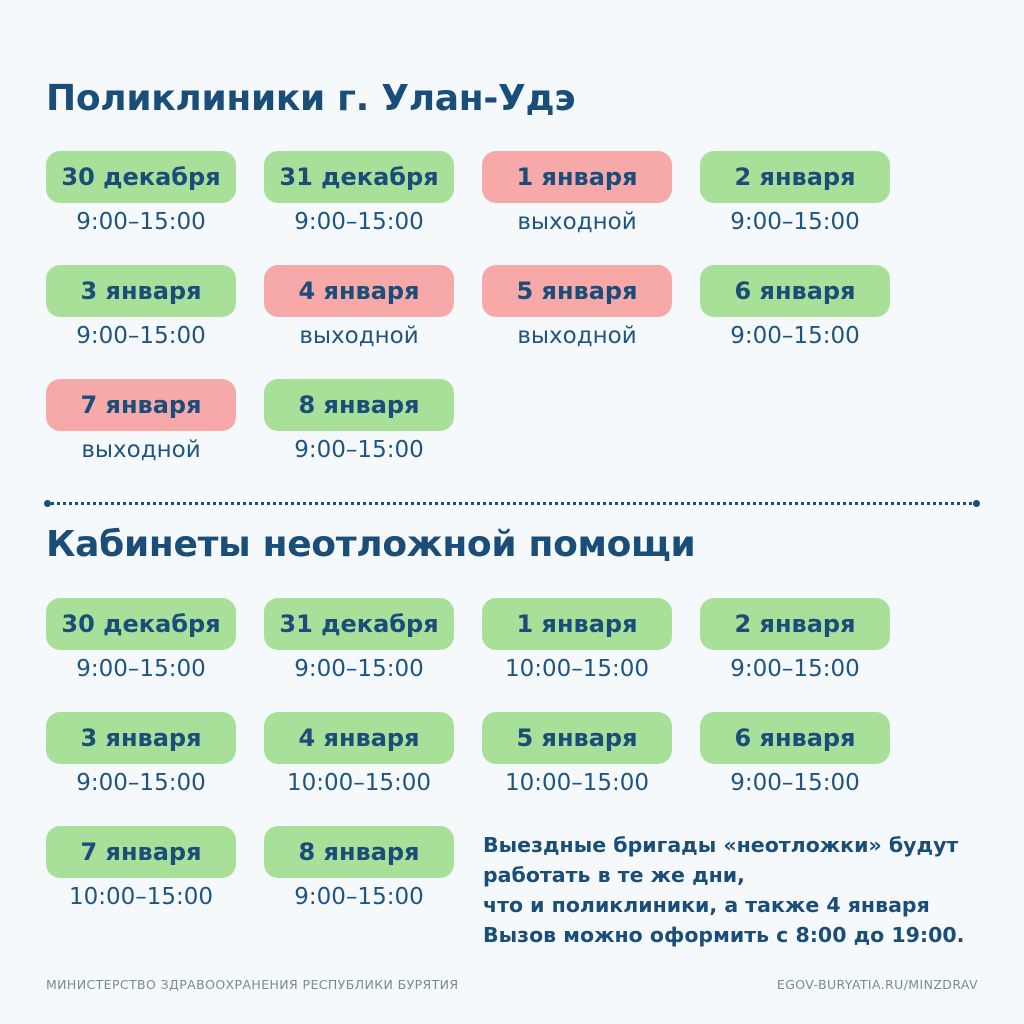  I want to click on day-card: 4 января выходной, so click(359, 307).